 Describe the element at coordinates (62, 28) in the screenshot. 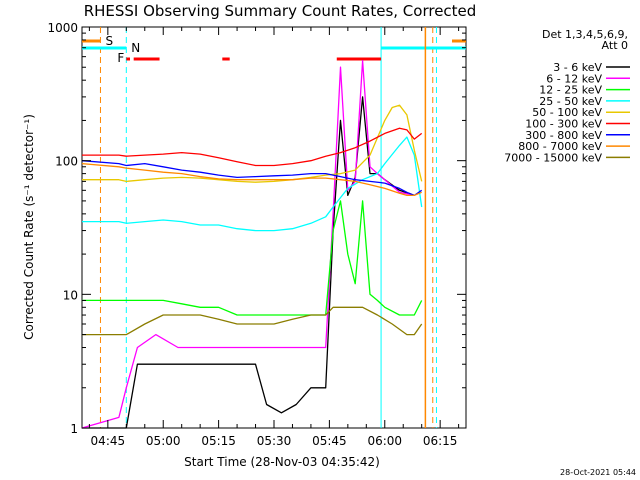

I see `y-tick-label: 1000` at that location.